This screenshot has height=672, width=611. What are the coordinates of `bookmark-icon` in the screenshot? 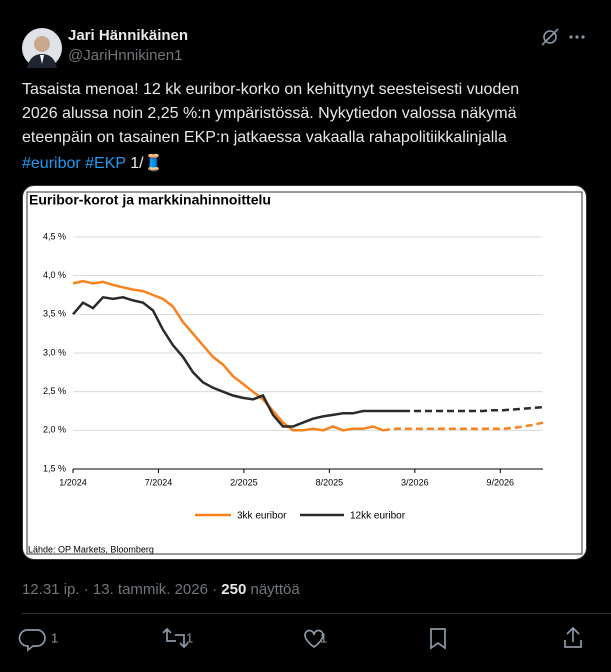 It's located at (438, 639).